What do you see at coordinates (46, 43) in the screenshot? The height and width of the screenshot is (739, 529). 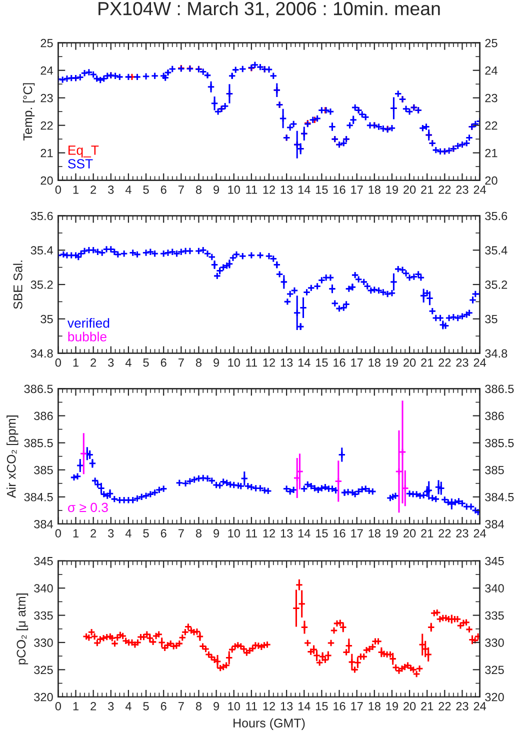 I see `y-tick-label: 25` at bounding box center [46, 43].